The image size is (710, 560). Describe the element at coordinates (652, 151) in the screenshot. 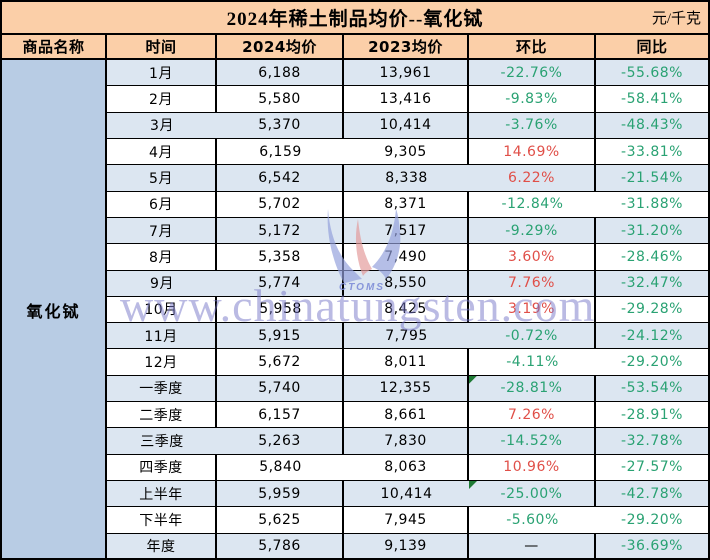

I see `yoy-cell-value: -33.81%` at that location.